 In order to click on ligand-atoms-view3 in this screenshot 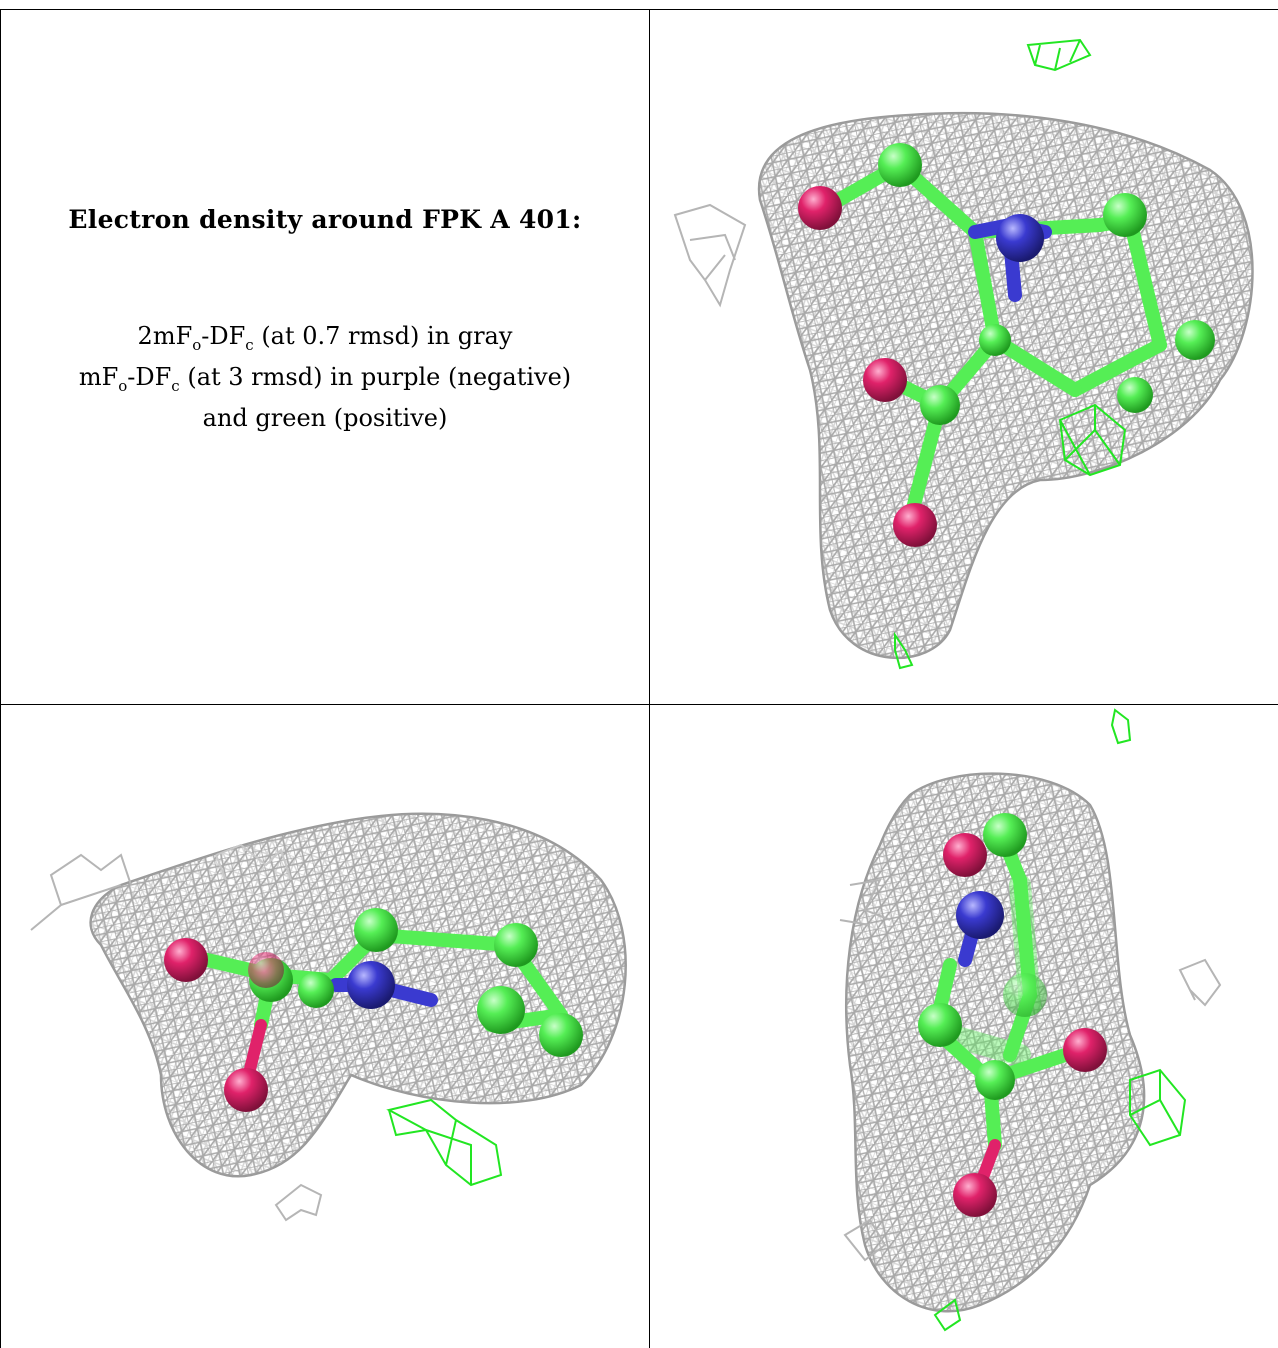, I will do `click(1012, 1015)`.